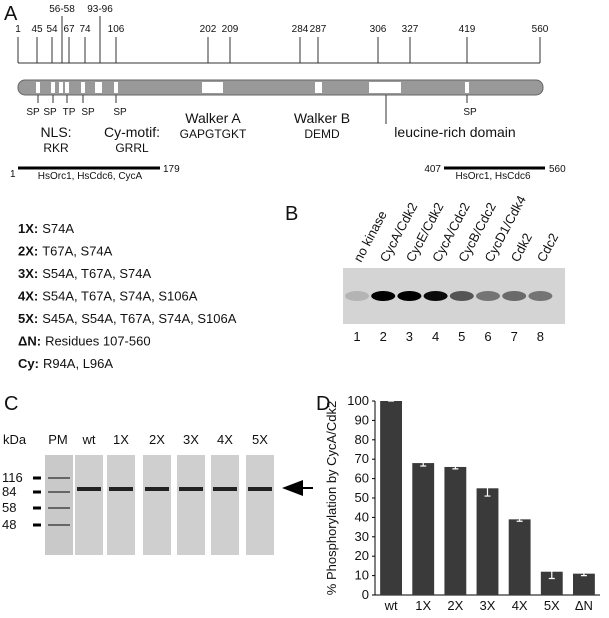 This screenshot has width=609, height=618. Describe the element at coordinates (28, 273) in the screenshot. I see `mutant-name: 3X:` at that location.